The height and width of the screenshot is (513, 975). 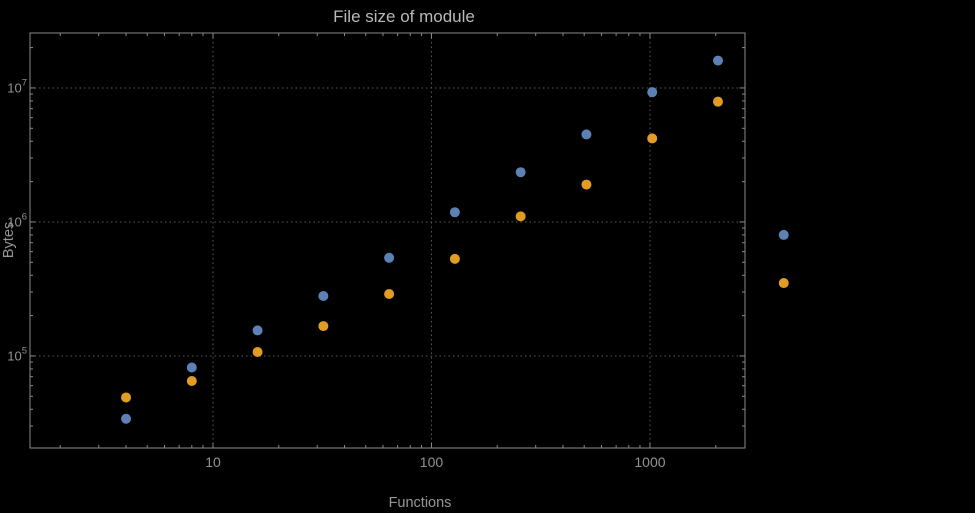 What do you see at coordinates (420, 503) in the screenshot?
I see `x-axis-label: Functions` at bounding box center [420, 503].